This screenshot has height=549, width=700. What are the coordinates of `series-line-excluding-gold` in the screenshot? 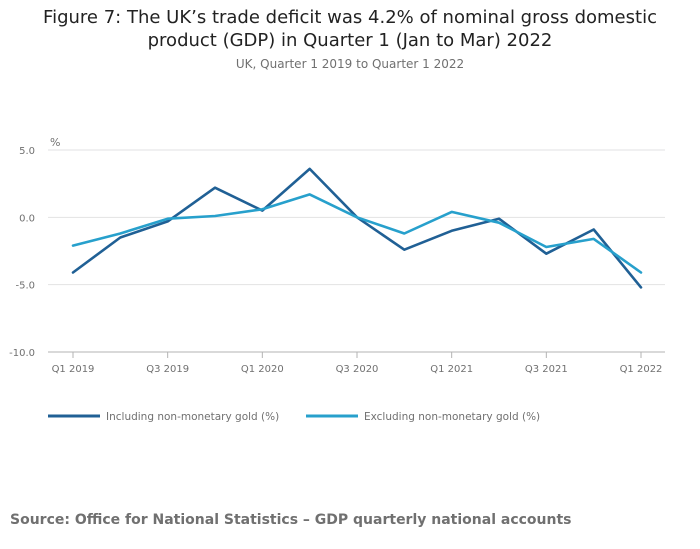 It's located at (357, 233).